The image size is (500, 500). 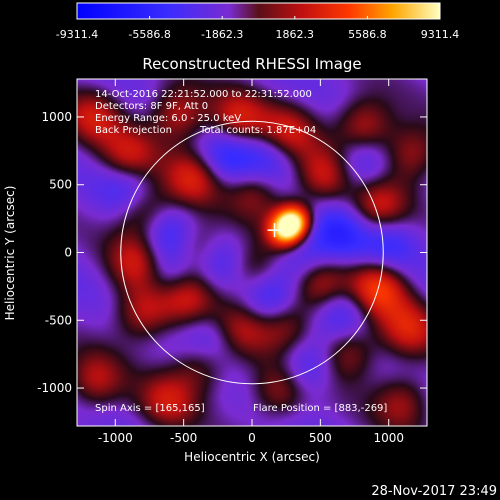 I want to click on colorbar-tick-label: -1862.3, so click(x=222, y=34).